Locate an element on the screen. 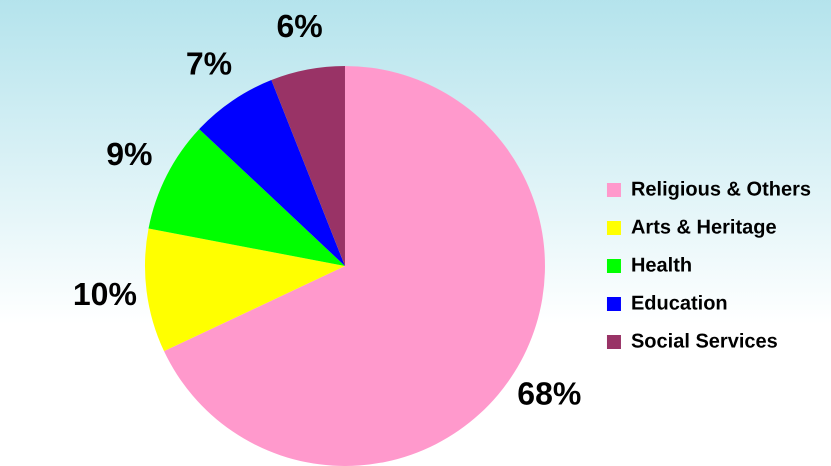 Image resolution: width=831 pixels, height=466 pixels. legend-label: Education is located at coordinates (679, 303).